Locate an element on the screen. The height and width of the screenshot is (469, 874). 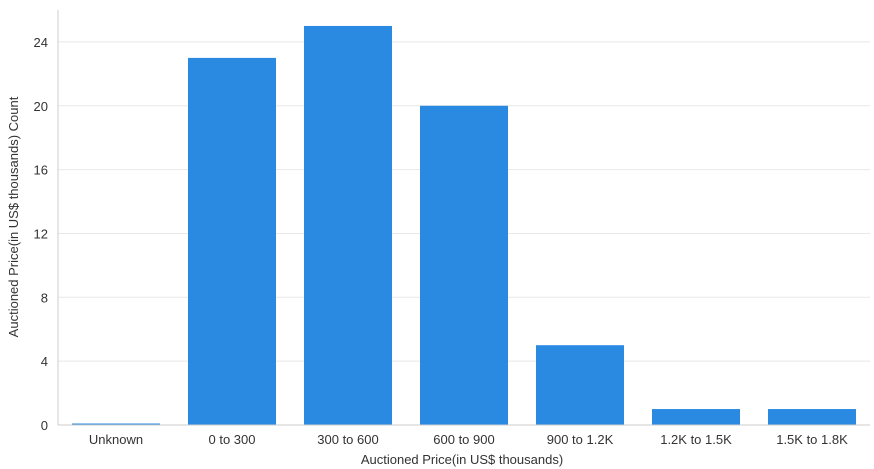
x-tick-label: Unknown is located at coordinates (116, 439).